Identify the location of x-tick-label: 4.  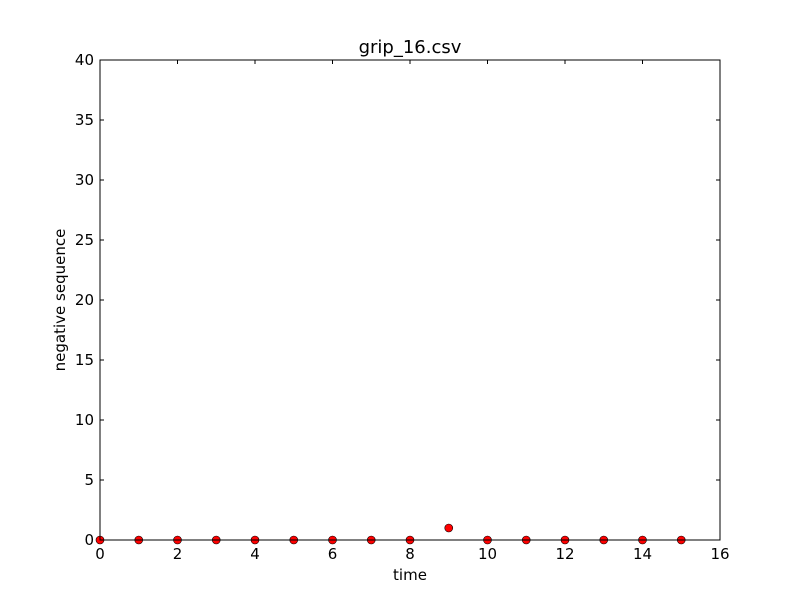
(255, 554).